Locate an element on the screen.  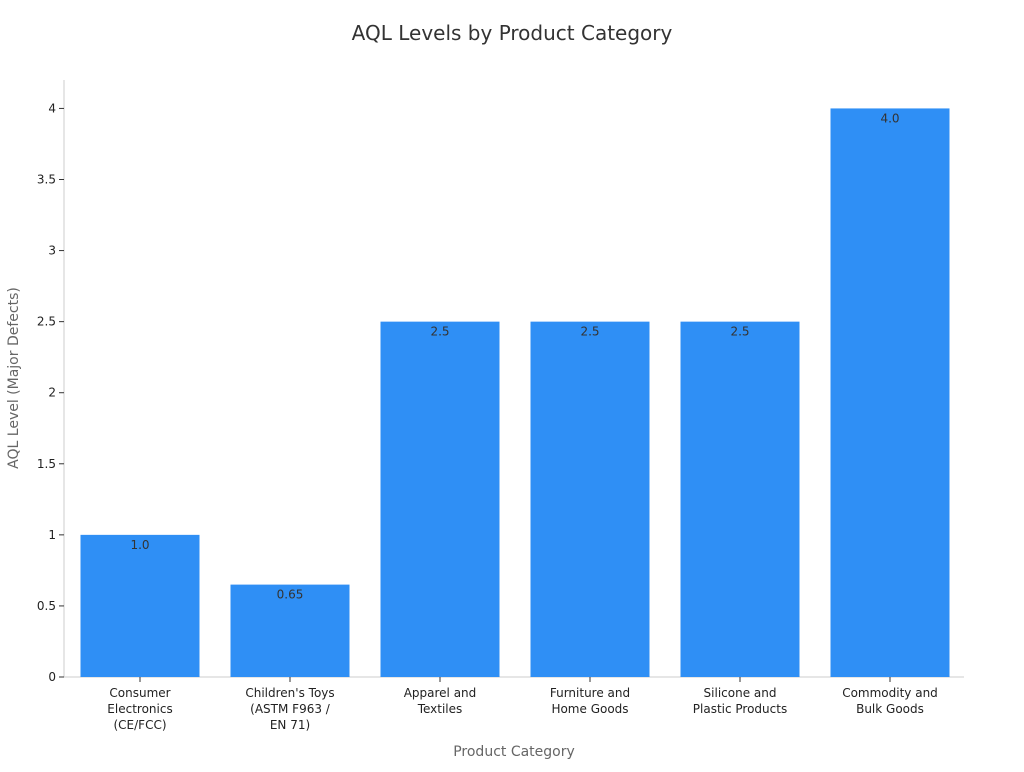
y-tick-label: 1.5 is located at coordinates (46, 464).